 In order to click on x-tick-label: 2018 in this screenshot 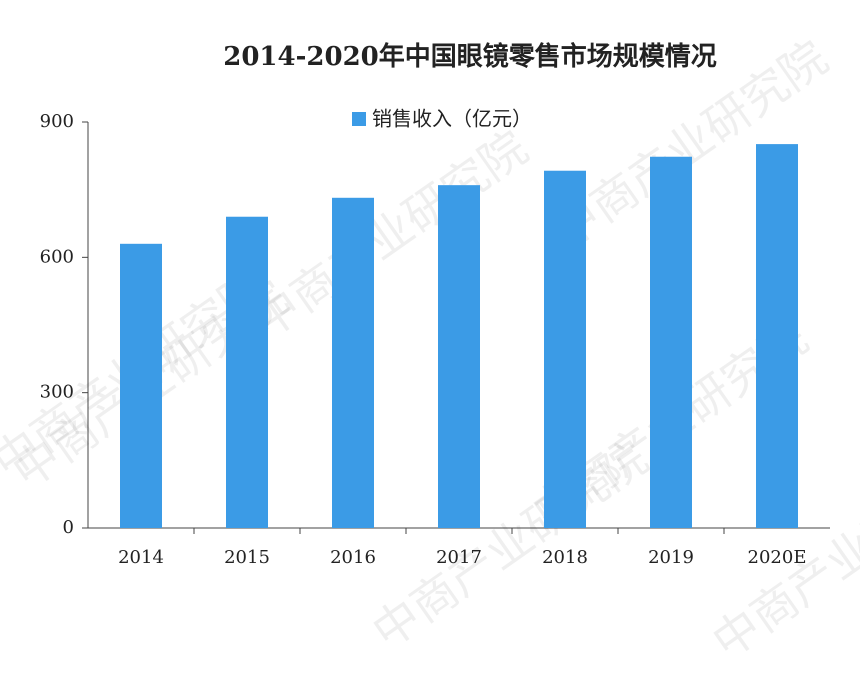, I will do `click(565, 557)`.